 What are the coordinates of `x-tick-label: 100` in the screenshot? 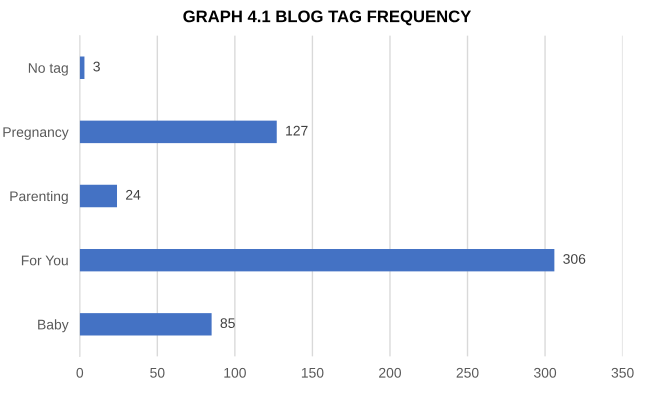 It's located at (235, 373).